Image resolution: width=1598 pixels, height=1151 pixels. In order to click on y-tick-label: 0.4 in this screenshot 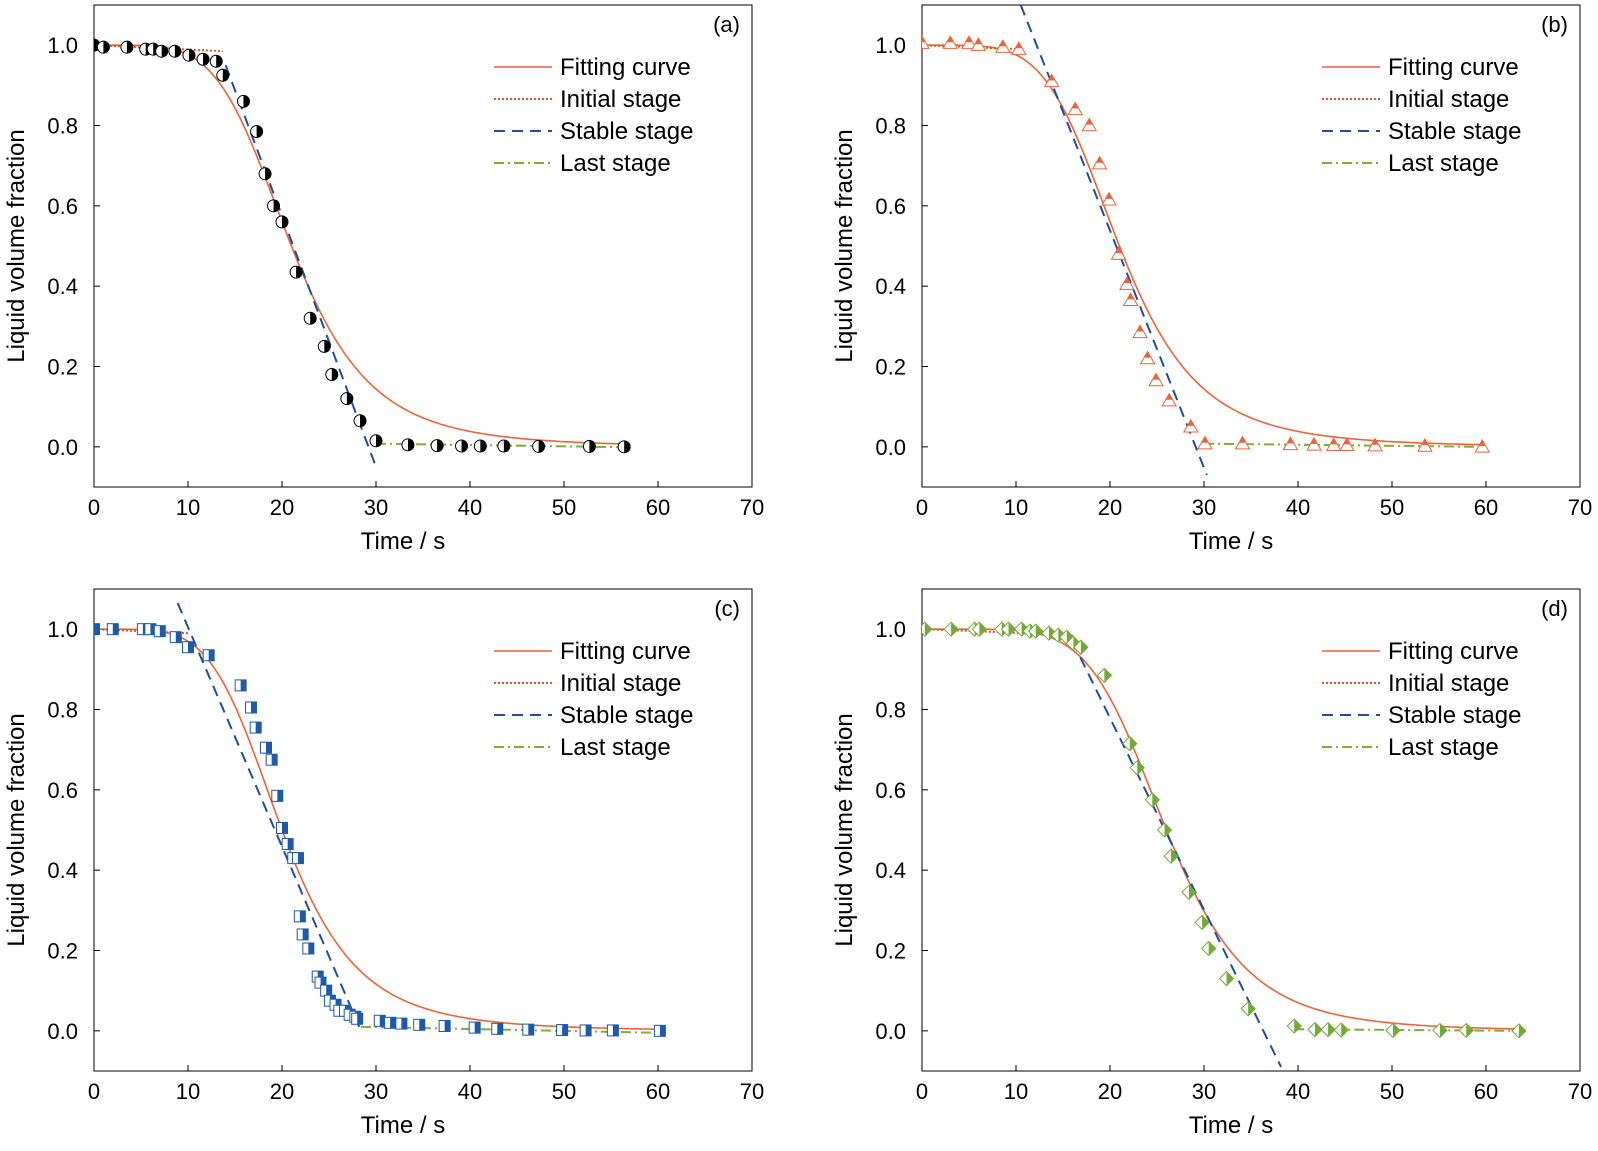, I will do `click(890, 286)`.